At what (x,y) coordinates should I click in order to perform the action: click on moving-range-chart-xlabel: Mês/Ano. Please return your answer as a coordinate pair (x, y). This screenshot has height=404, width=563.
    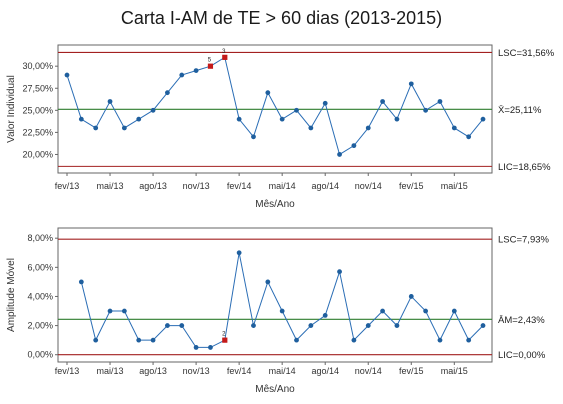
    Looking at the image, I should click on (275, 389).